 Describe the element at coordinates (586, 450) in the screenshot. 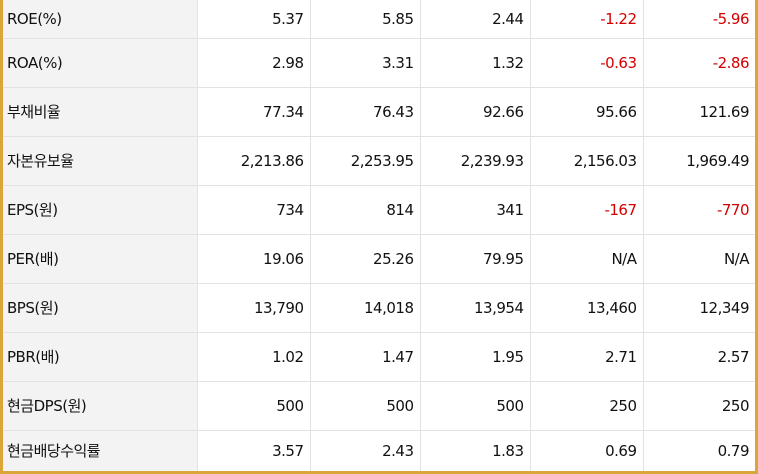

I see `cell-value: 0.69` at that location.